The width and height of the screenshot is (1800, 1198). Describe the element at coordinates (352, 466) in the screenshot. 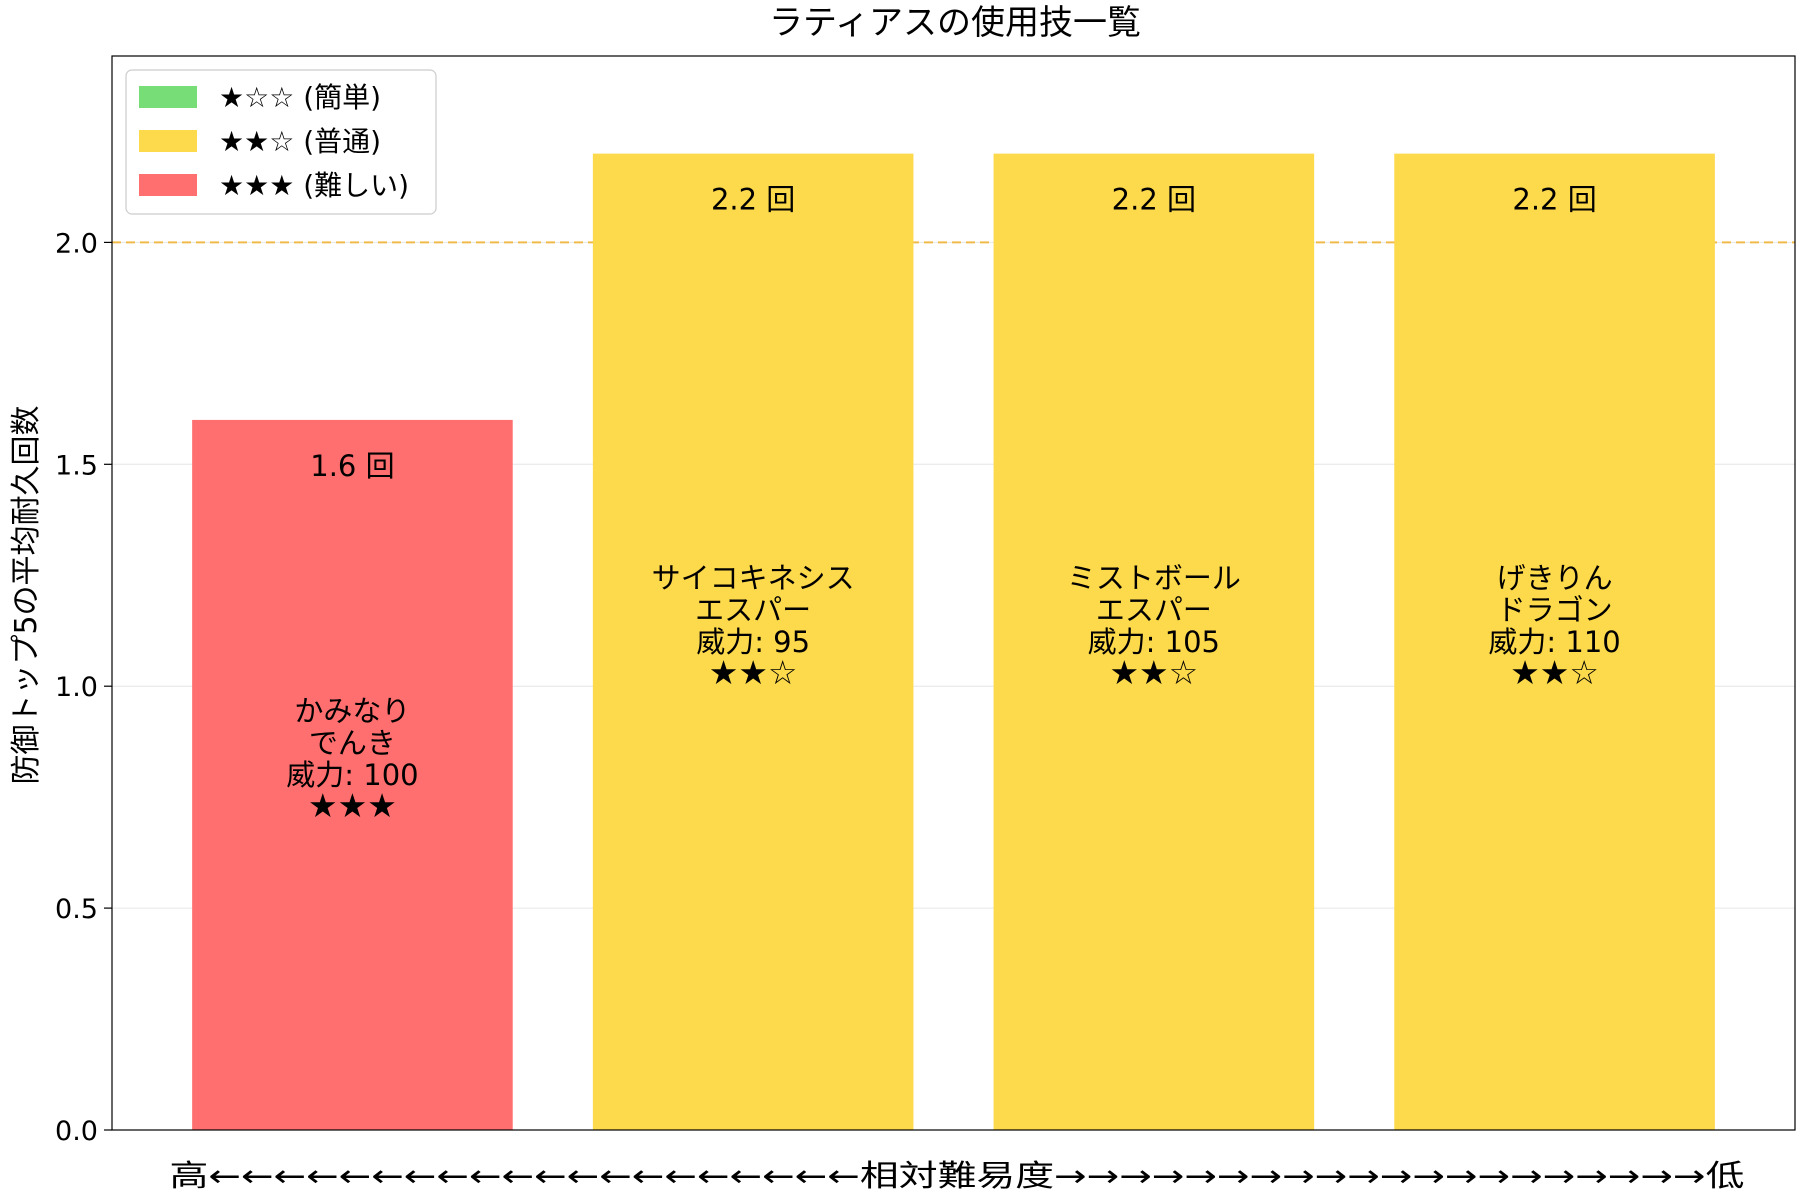

I see `bar-value-label: 1.6 回` at that location.